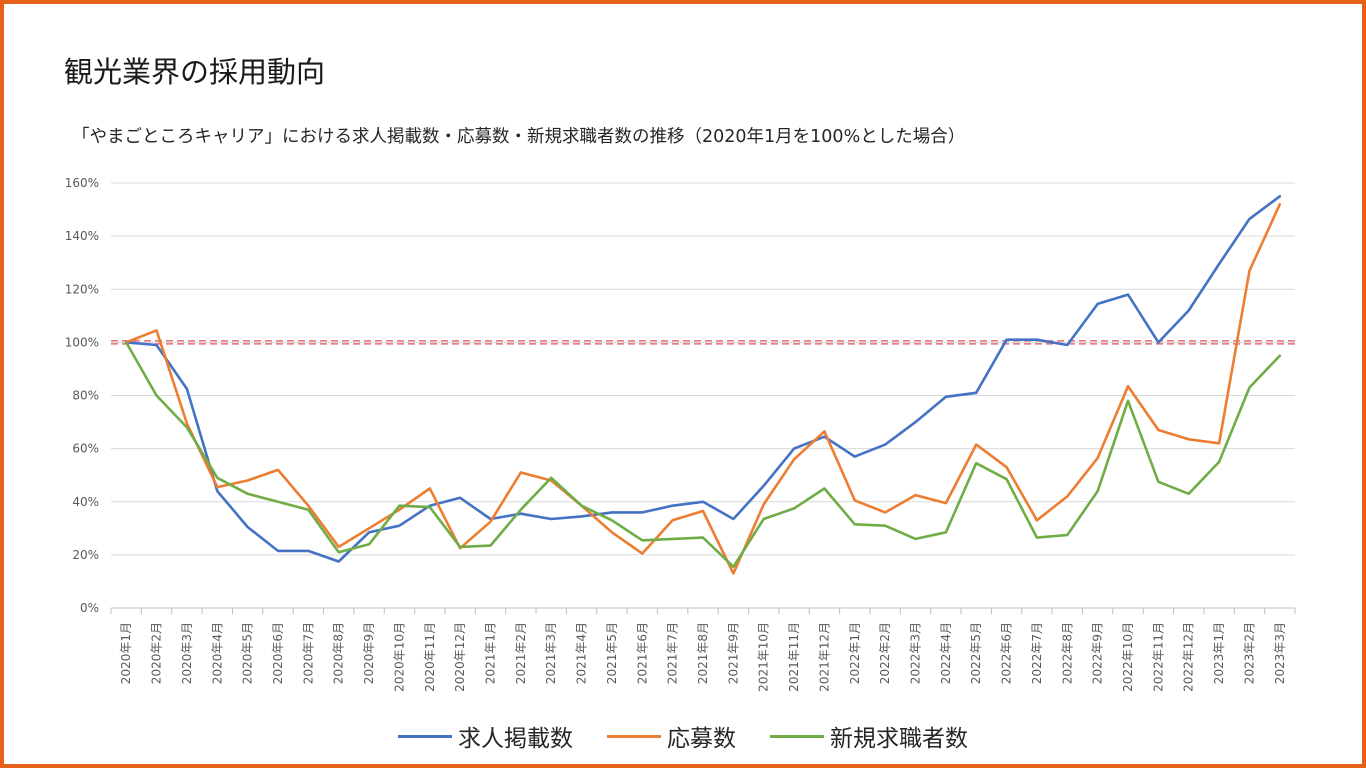 The height and width of the screenshot is (768, 1366). What do you see at coordinates (85, 449) in the screenshot?
I see `y-tick-label: 60%` at bounding box center [85, 449].